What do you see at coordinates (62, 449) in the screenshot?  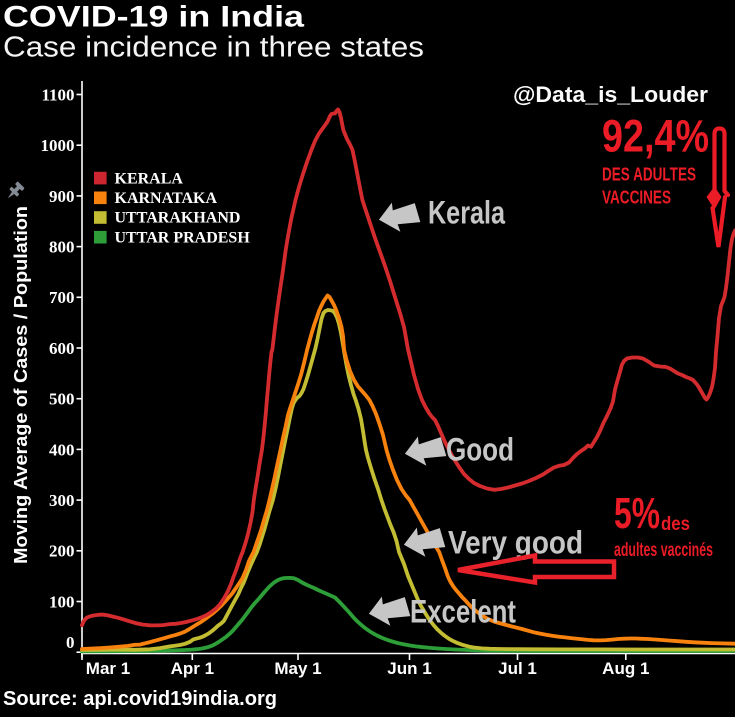 I see `svg-text: 400` at bounding box center [62, 449].